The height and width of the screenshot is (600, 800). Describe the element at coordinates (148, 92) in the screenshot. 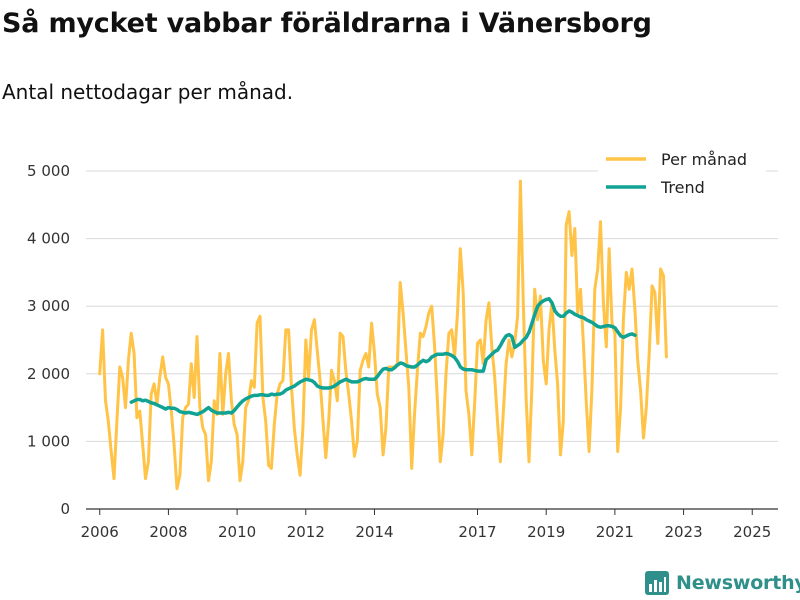

I see `chart-subtitle: Antal nettodagar per månad.` at that location.